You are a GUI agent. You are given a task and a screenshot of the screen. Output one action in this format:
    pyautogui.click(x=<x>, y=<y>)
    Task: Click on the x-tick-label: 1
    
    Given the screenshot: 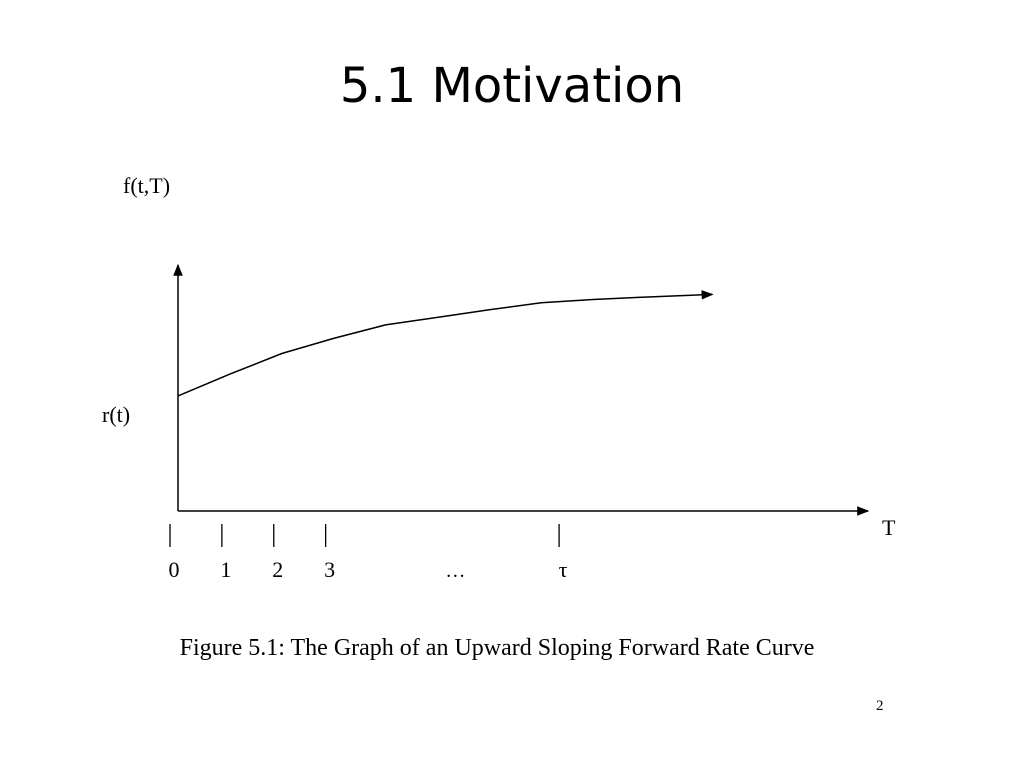 What is the action you would take?
    pyautogui.click(x=225, y=569)
    